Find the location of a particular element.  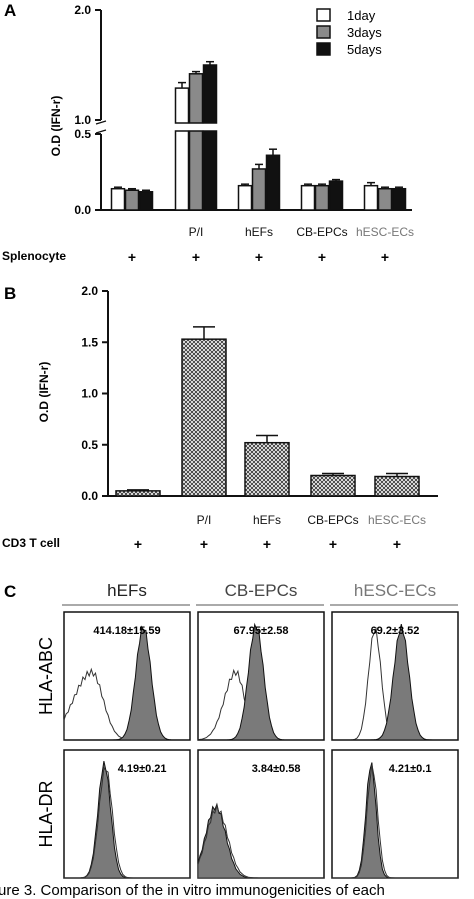

panel-b-category-labels: P/I hEFs CB-EPCs hESC-ECs is located at coordinates (311, 520).